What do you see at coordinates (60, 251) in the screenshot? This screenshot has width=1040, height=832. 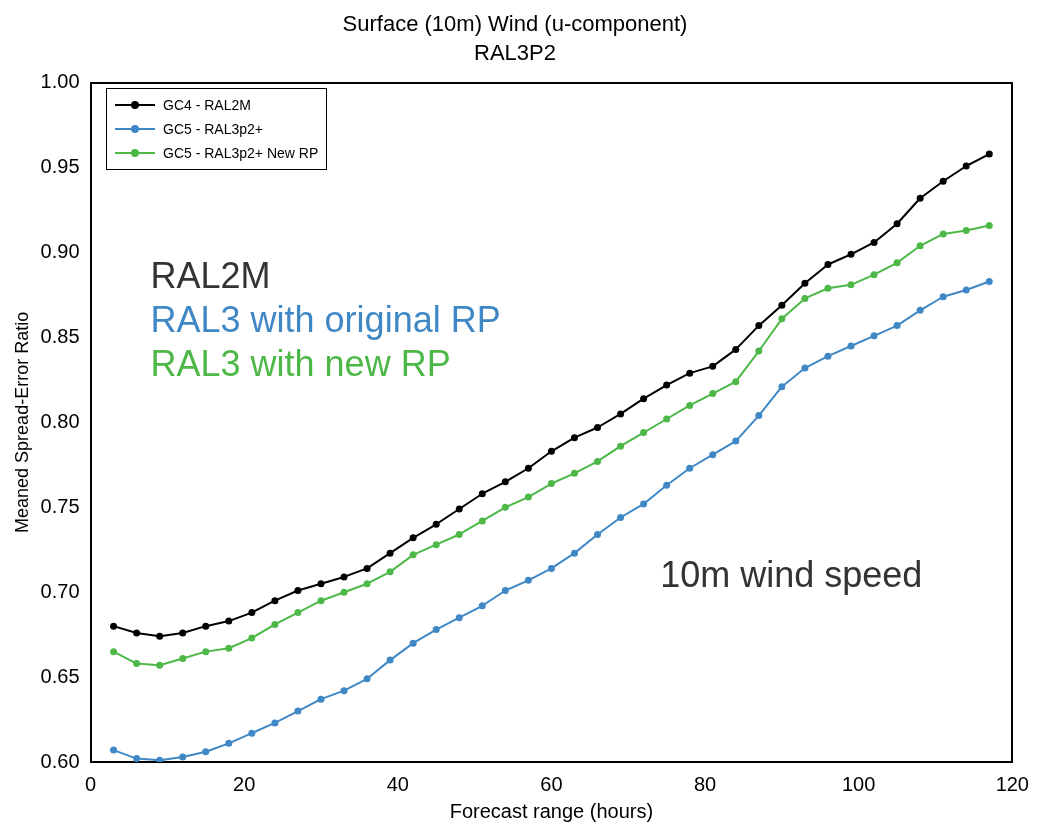 I see `y-tick-label: 0.90` at bounding box center [60, 251].